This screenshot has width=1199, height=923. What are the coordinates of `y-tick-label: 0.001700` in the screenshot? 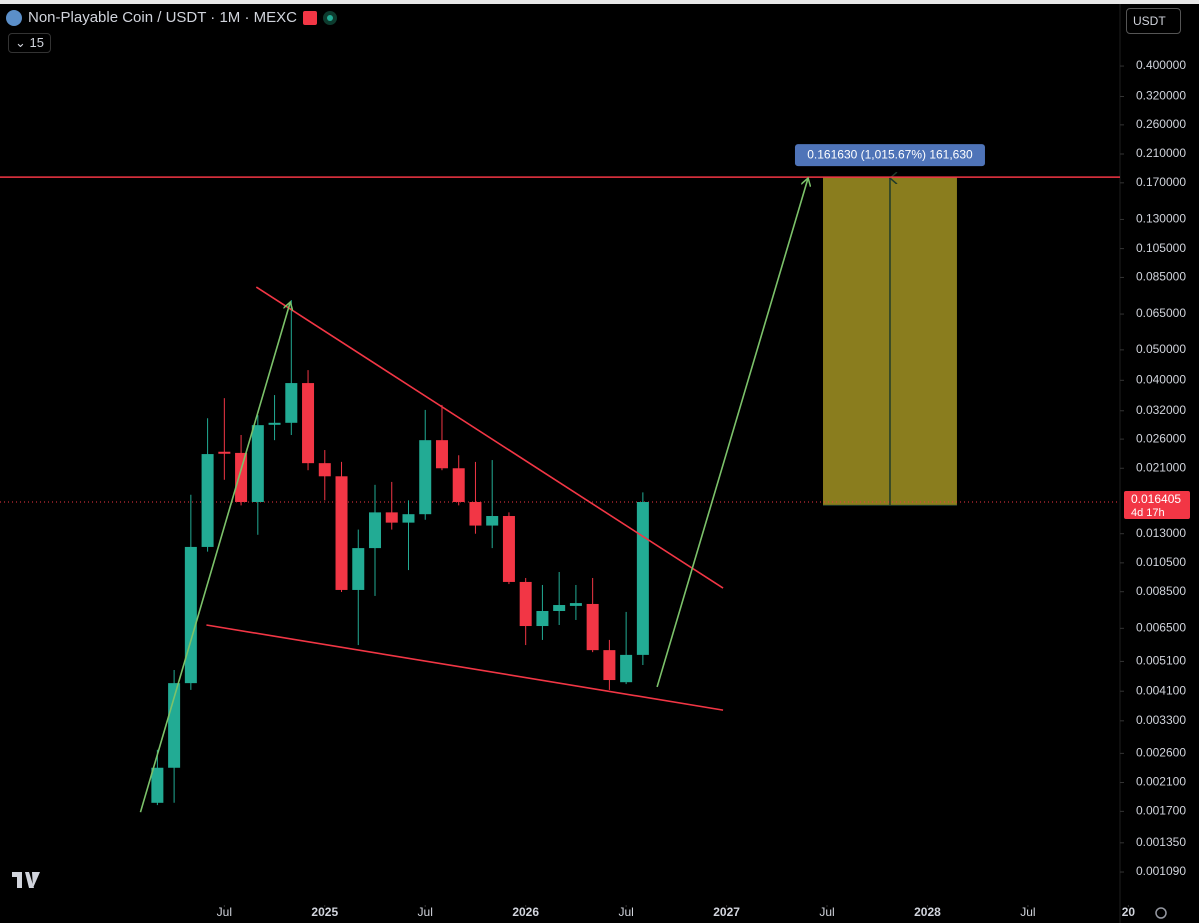 It's located at (1161, 811).